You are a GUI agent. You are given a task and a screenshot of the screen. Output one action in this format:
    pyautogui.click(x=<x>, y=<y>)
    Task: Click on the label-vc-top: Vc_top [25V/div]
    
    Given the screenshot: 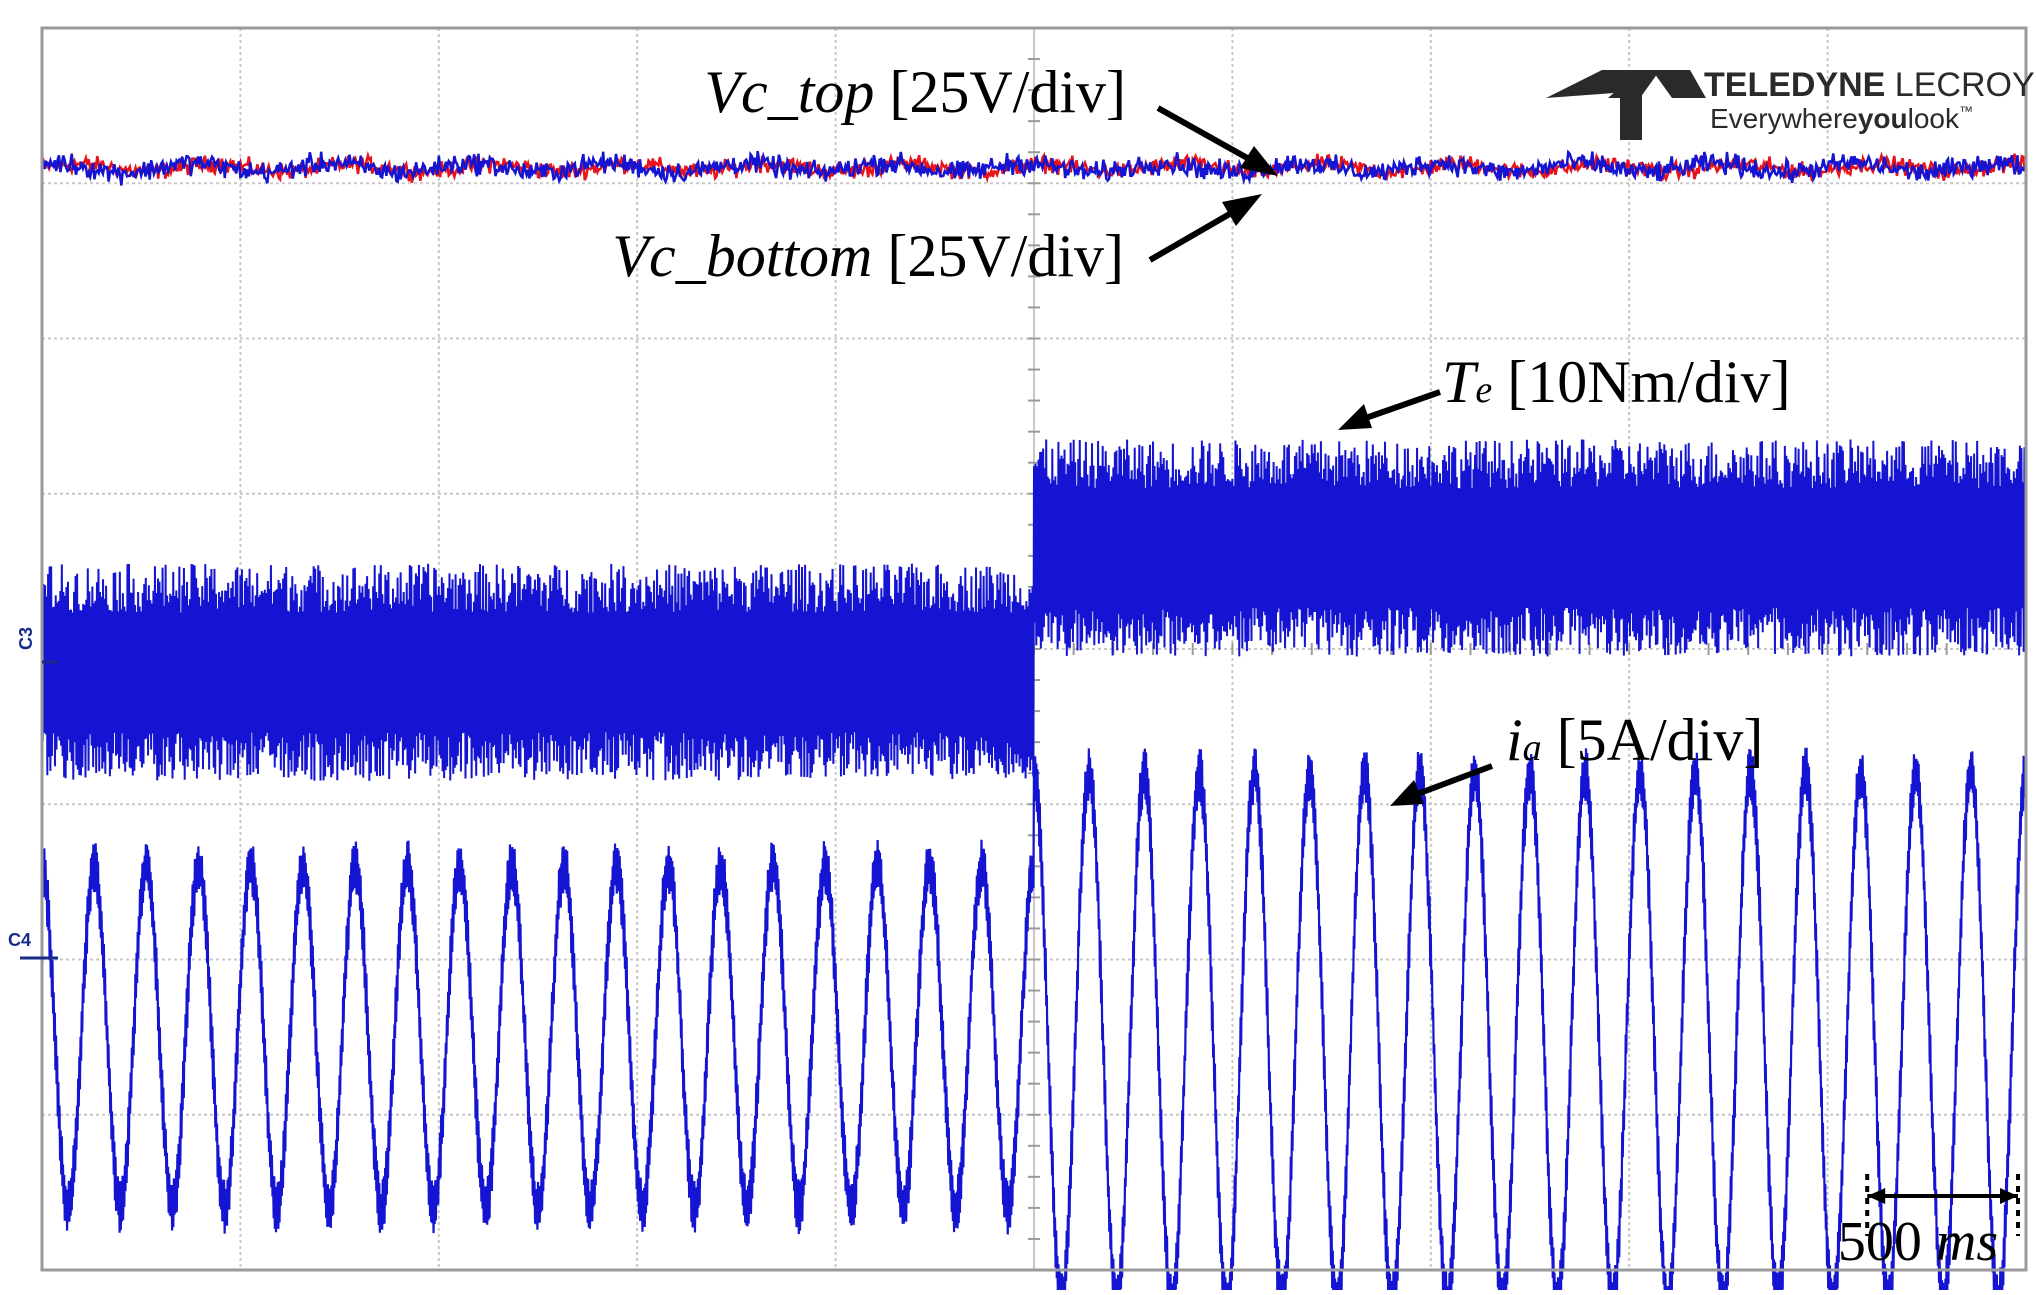 What is the action you would take?
    pyautogui.click(x=915, y=92)
    